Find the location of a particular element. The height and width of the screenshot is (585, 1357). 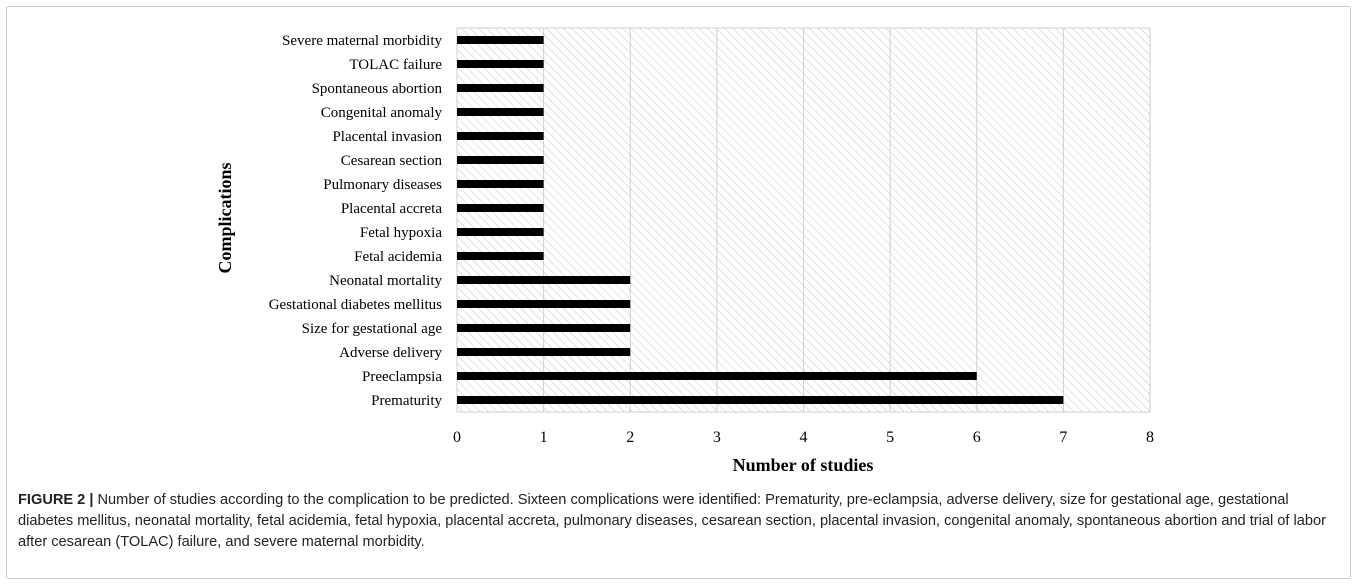

x-tick-label: 0 is located at coordinates (457, 437).